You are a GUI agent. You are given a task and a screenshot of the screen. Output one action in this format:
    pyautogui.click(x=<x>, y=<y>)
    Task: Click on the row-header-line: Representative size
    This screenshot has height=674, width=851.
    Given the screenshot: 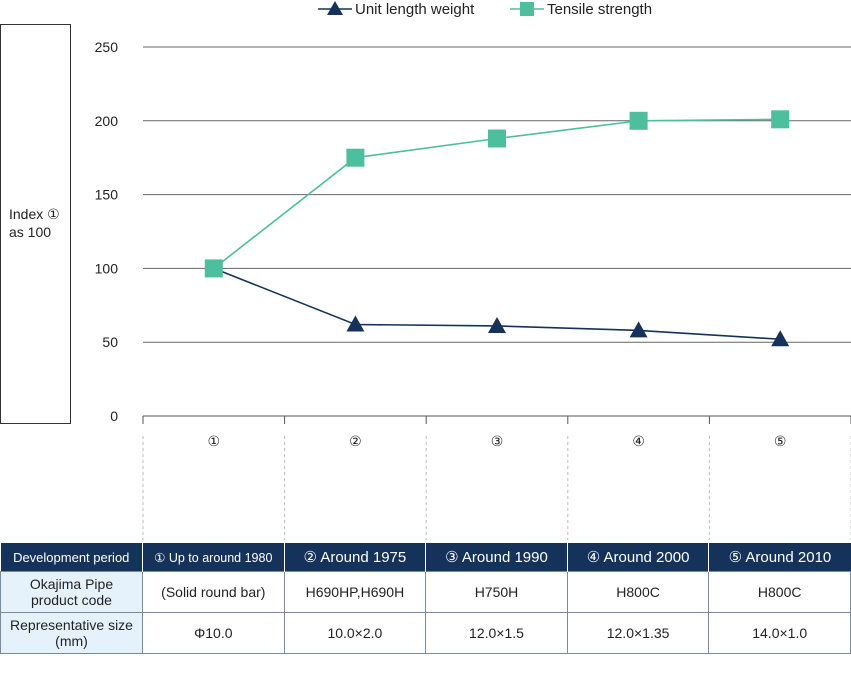 What is the action you would take?
    pyautogui.click(x=71, y=625)
    